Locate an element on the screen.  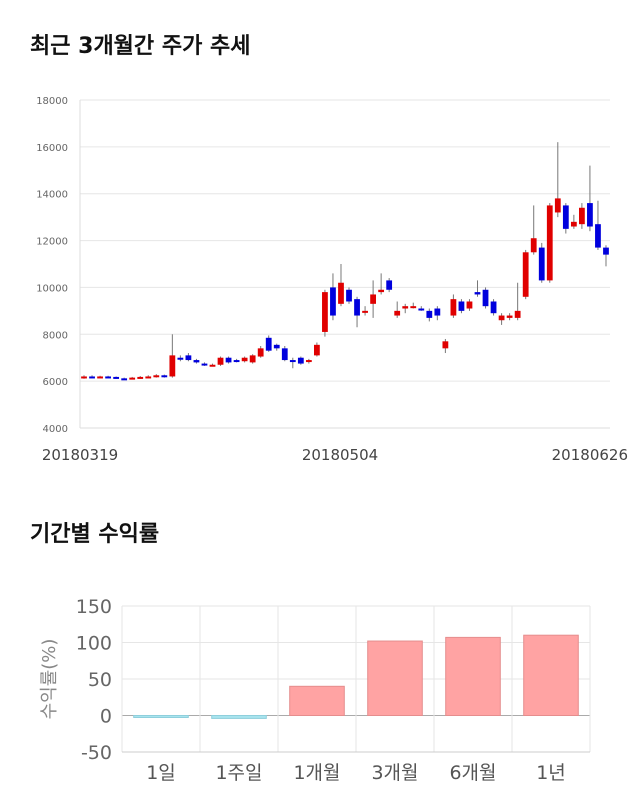
y-tick-label: 150 is located at coordinates (94, 607).